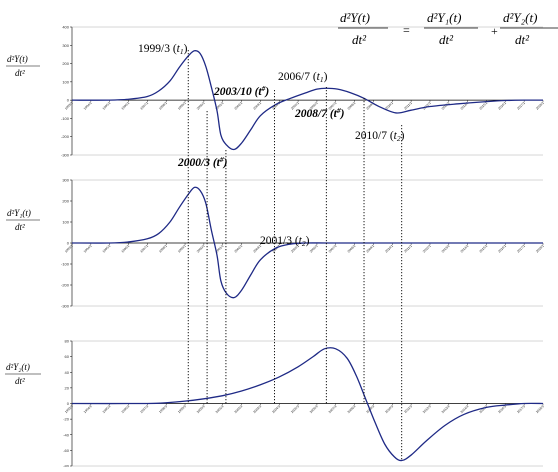 This screenshot has width=558, height=472. Describe the element at coordinates (67, 341) in the screenshot. I see `y-tick-label: 80` at that location.